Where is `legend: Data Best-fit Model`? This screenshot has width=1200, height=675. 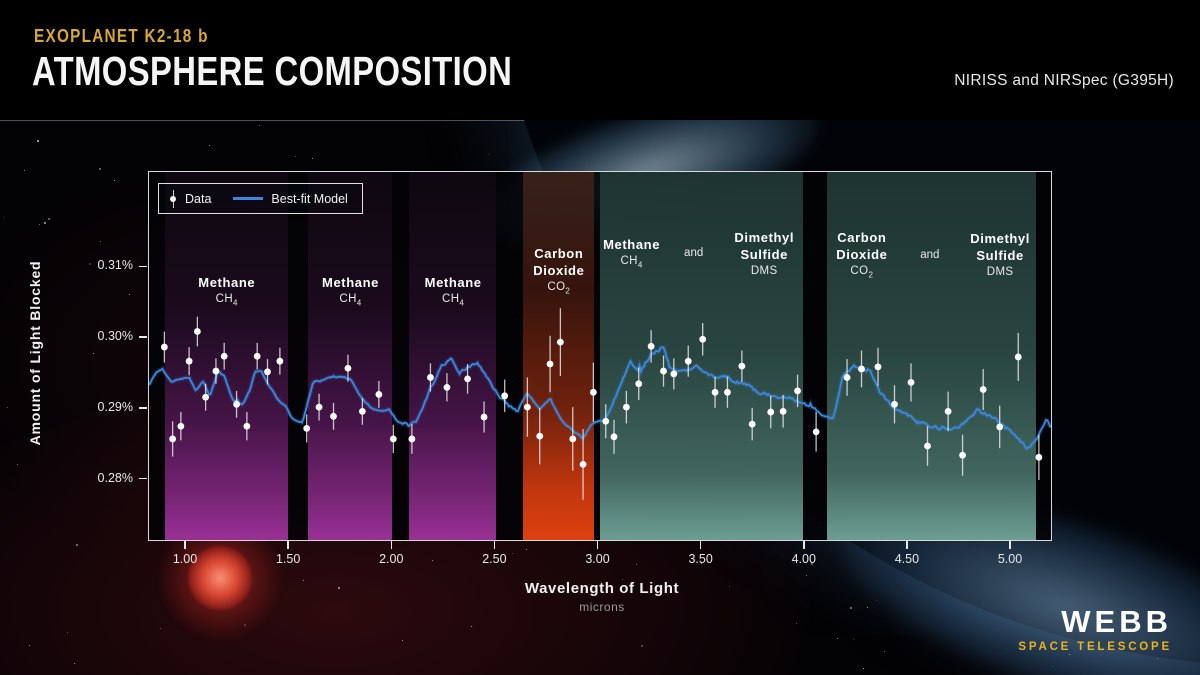 legend: Data Best-fit Model is located at coordinates (260, 198).